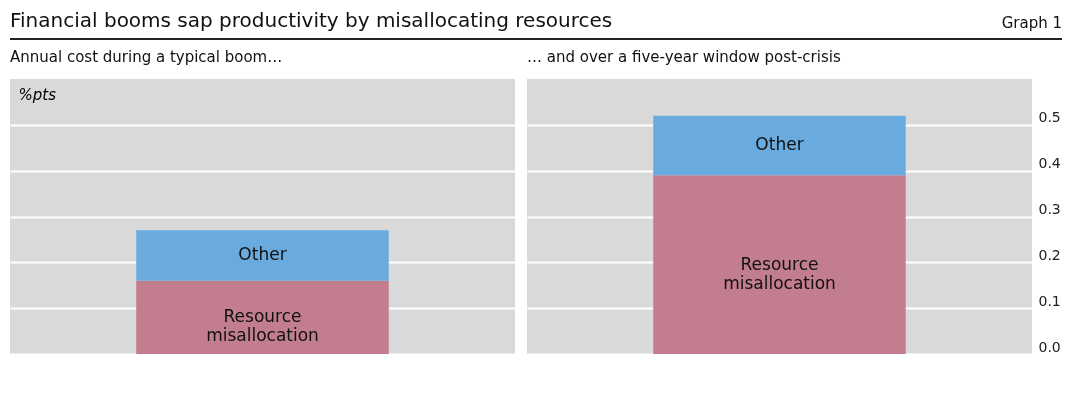 This screenshot has height=403, width=1072. What do you see at coordinates (1049, 163) in the screenshot?
I see `y-tick-label: 0.4` at bounding box center [1049, 163].